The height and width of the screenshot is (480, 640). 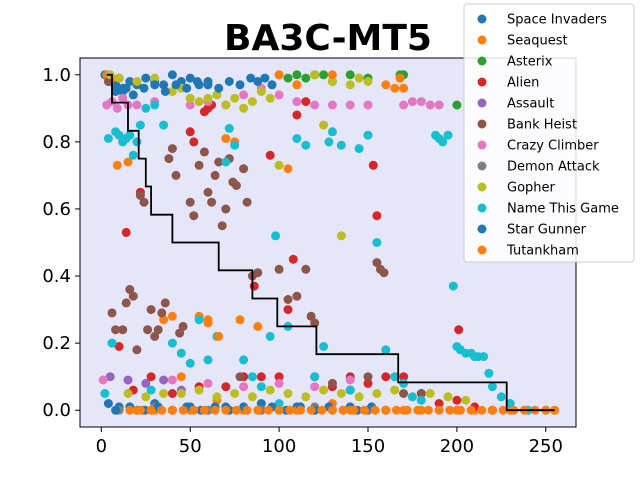 What do you see at coordinates (457, 446) in the screenshot?
I see `x-tick-label: 200` at bounding box center [457, 446].